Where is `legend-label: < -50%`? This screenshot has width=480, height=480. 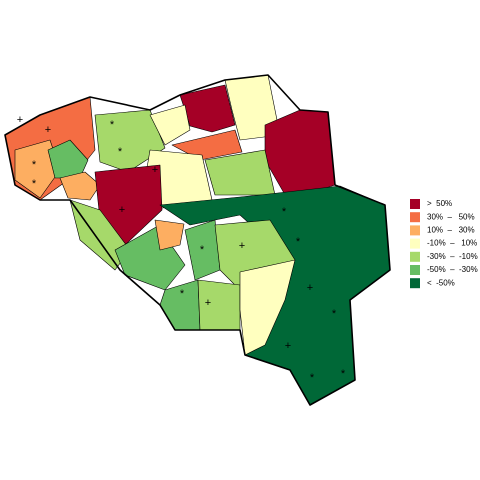 legend-label: < -50% is located at coordinates (441, 282).